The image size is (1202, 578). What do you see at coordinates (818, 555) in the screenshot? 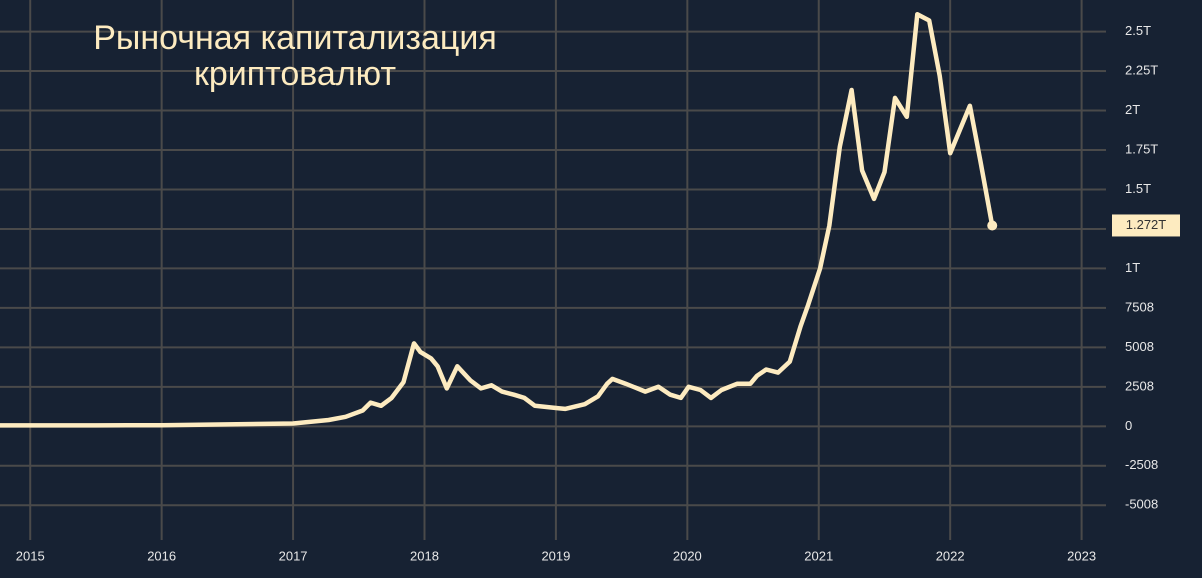
I see `x-tick-label: 2021` at bounding box center [818, 555].